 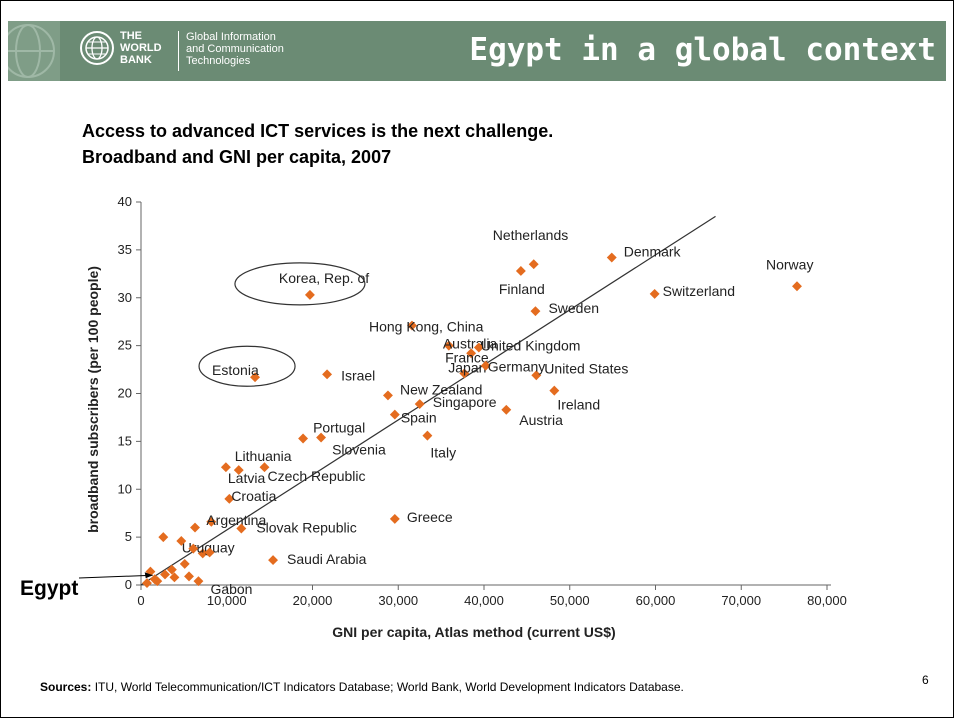 I want to click on header-divider, so click(x=178, y=51).